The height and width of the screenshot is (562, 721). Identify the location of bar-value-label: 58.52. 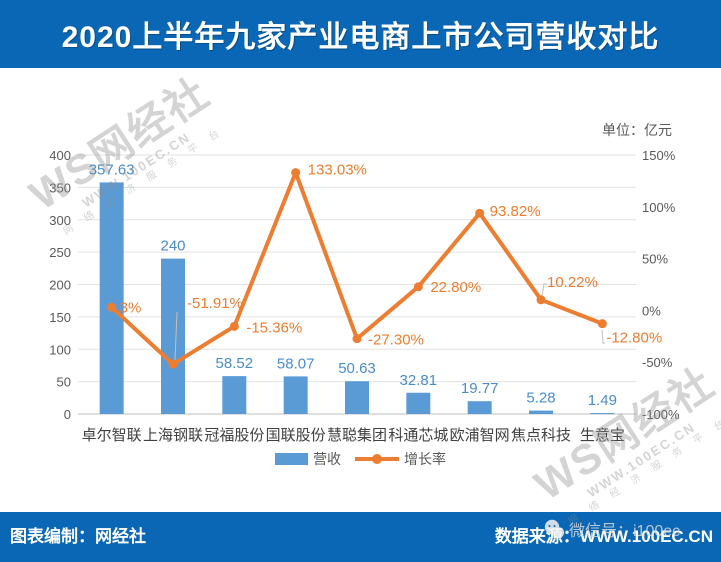
(235, 363).